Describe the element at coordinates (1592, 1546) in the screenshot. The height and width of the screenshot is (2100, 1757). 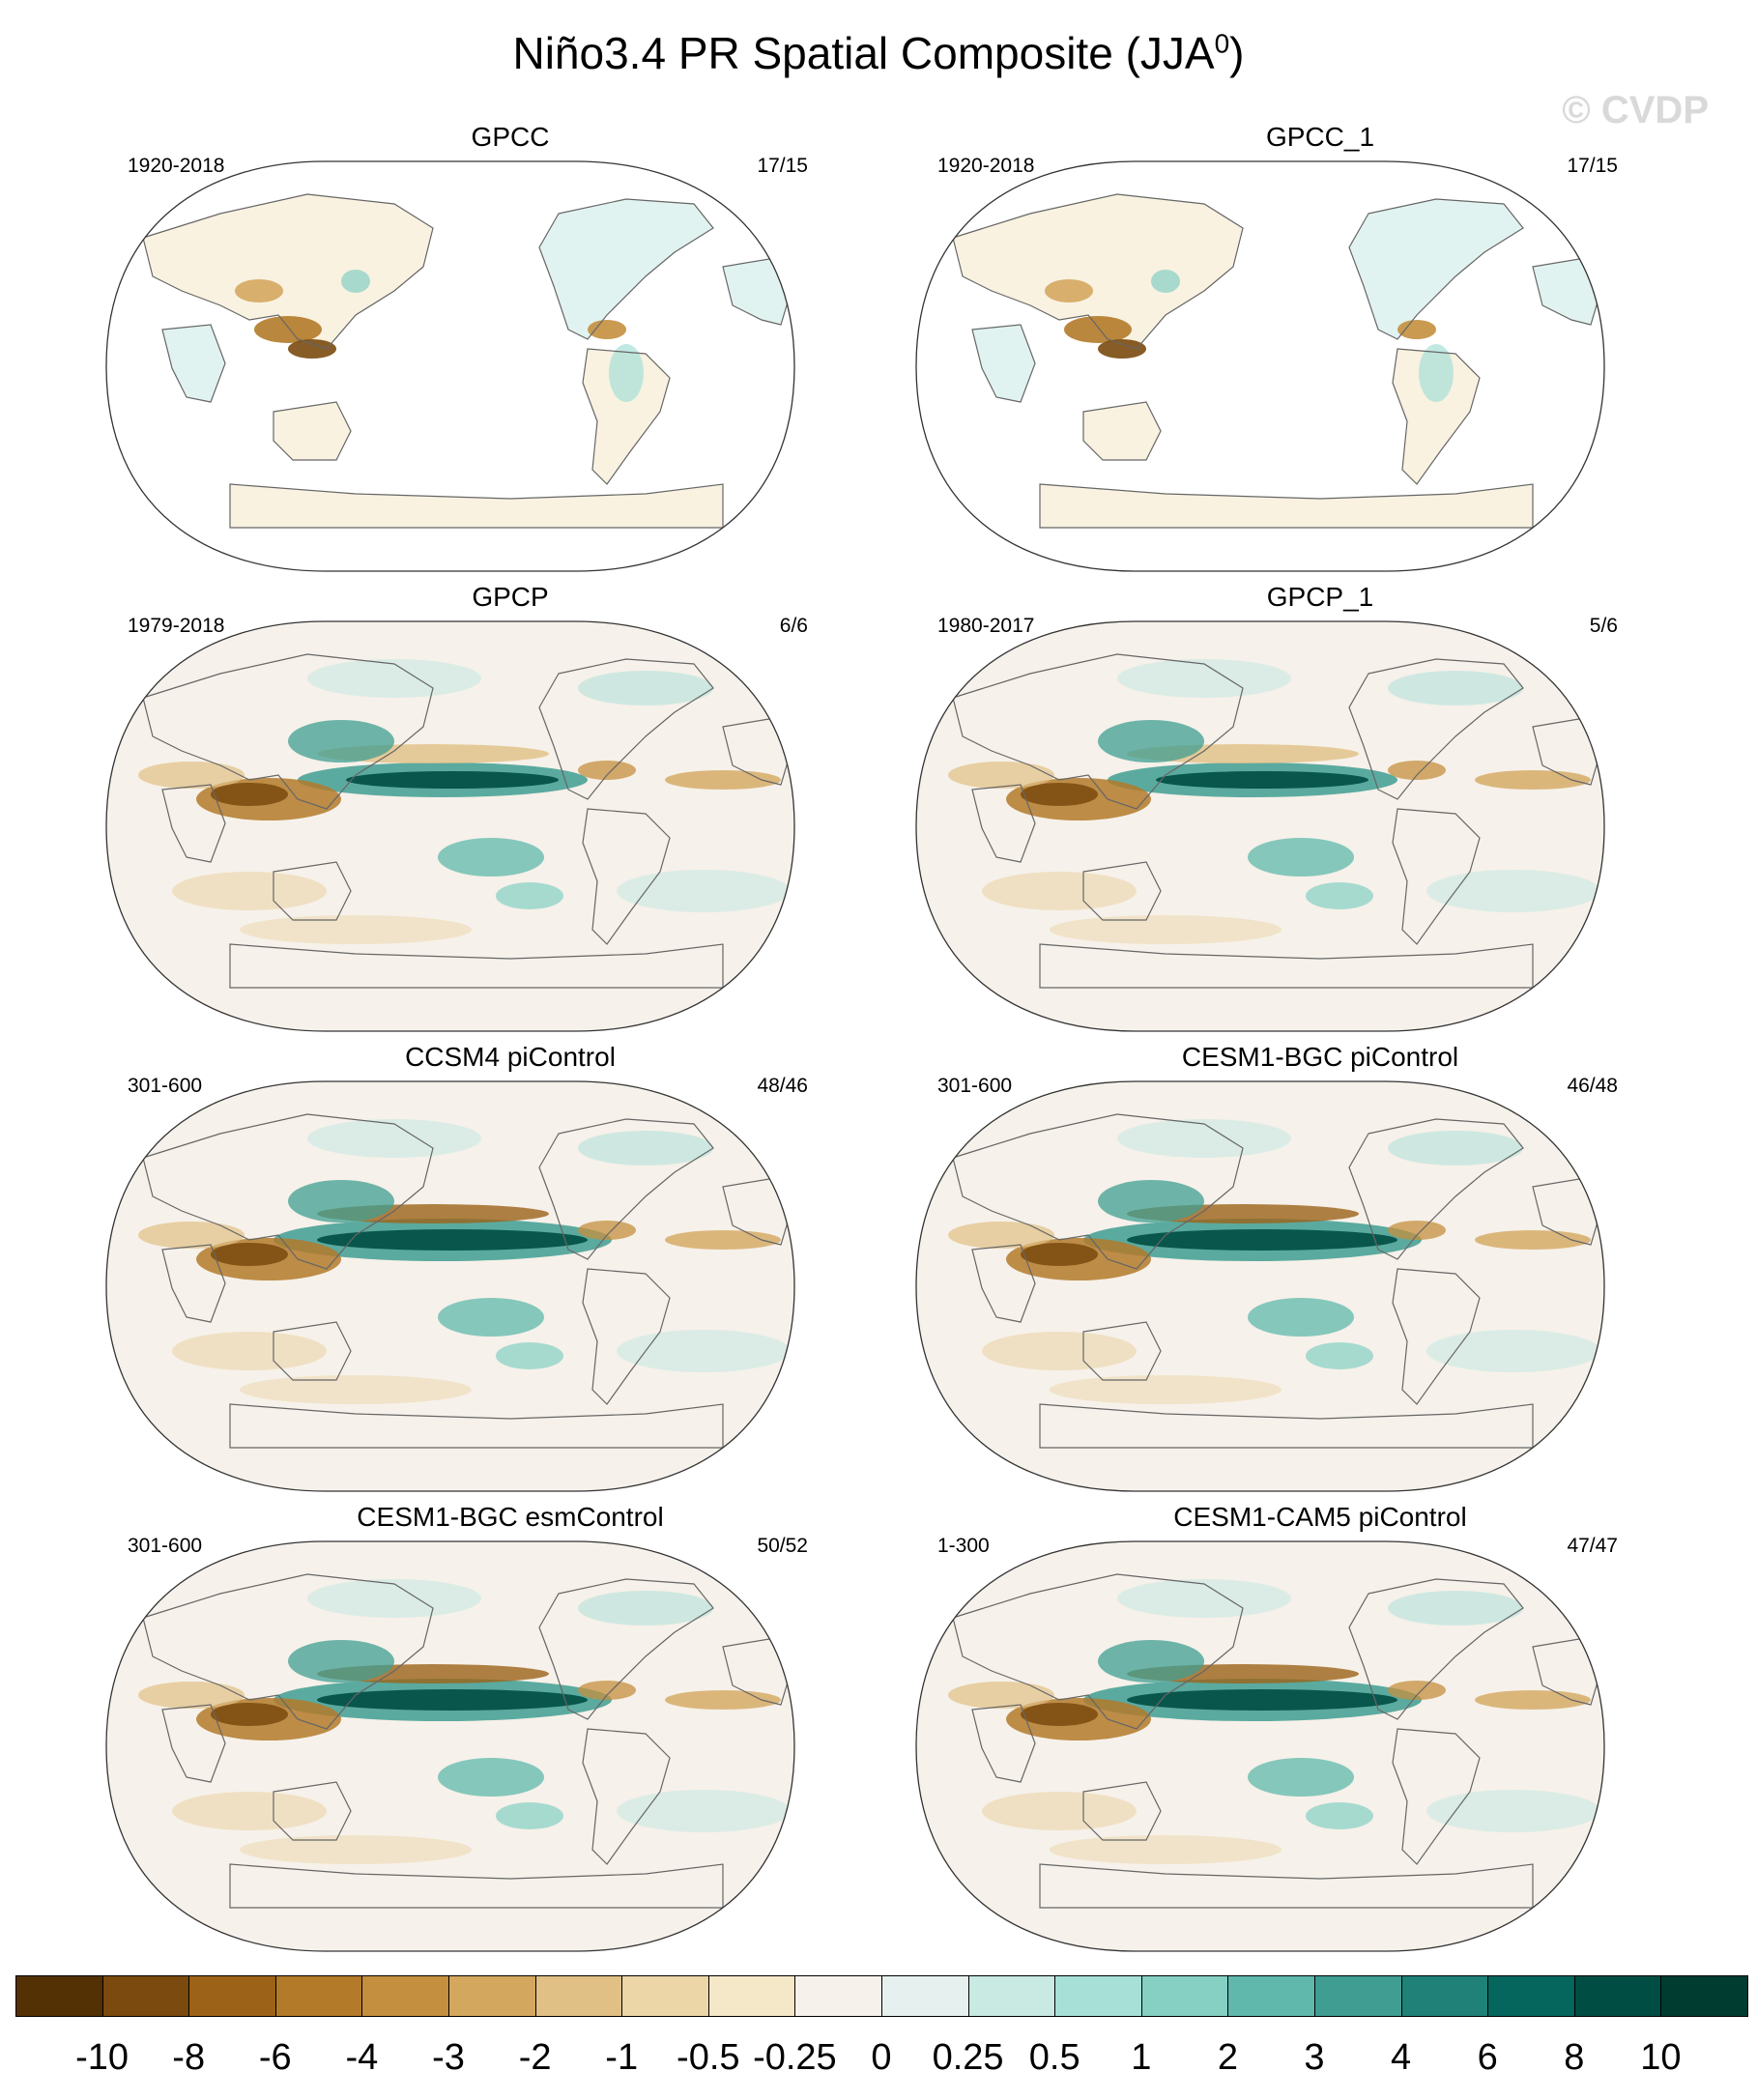
I see `panel-count: 47/47` at that location.